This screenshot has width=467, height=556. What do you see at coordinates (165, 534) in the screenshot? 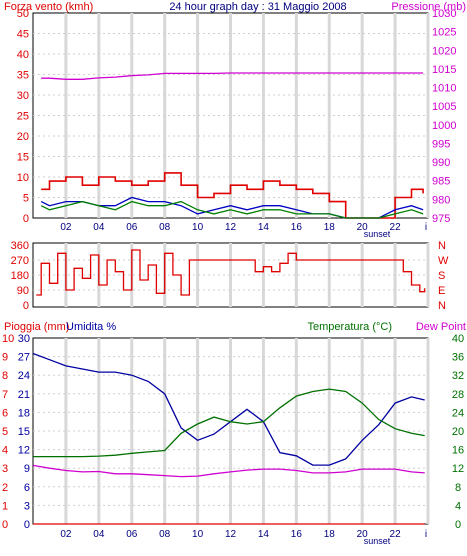
I see `x-tick-label: 08` at bounding box center [165, 534].